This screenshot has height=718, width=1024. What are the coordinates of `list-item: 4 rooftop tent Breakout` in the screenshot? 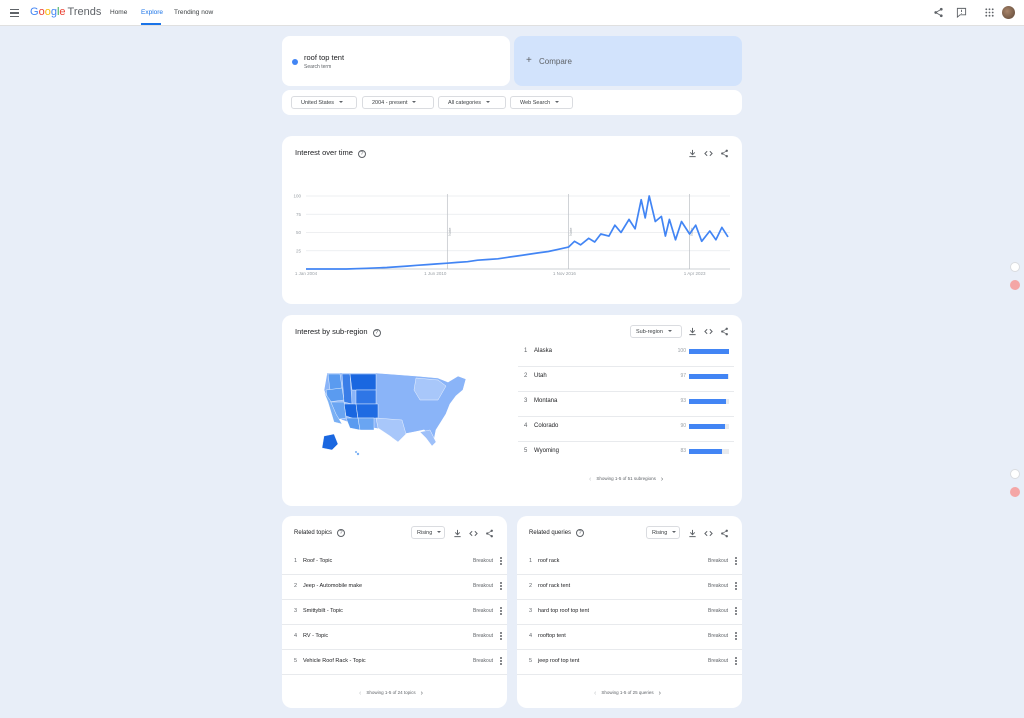 It's located at (629, 637).